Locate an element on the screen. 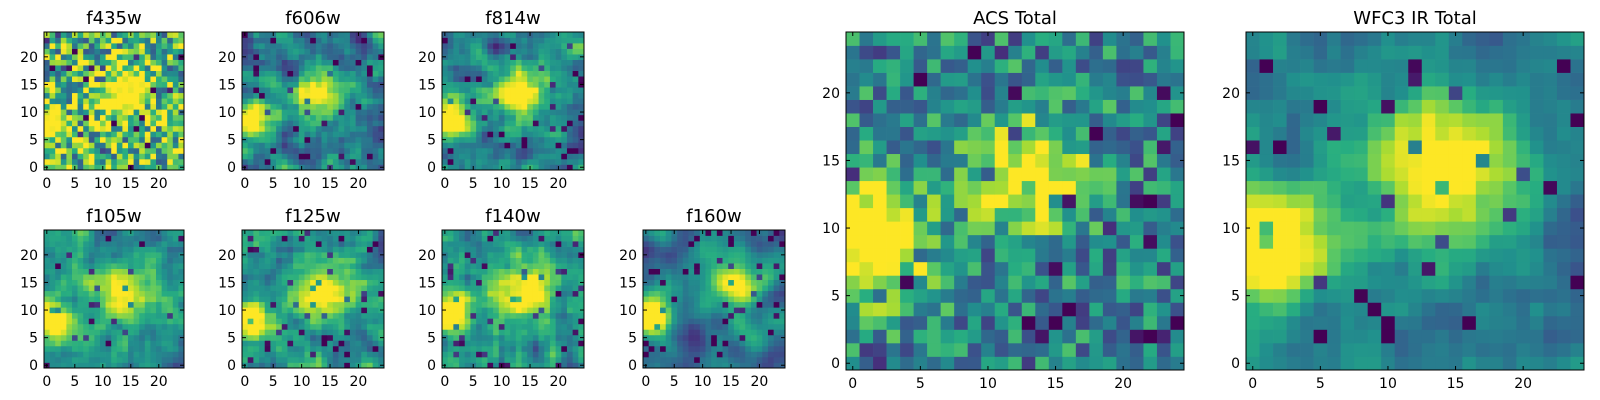 This screenshot has width=1600, height=400. x-tick-label: 10 is located at coordinates (103, 382).